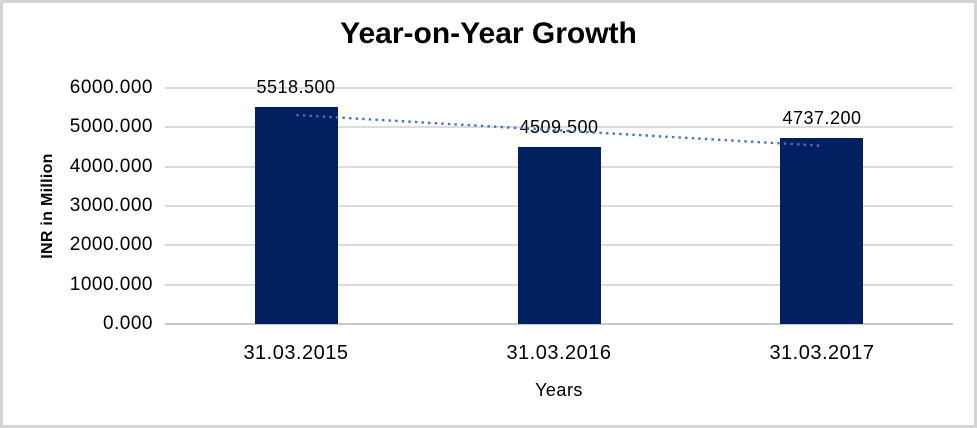  Describe the element at coordinates (559, 390) in the screenshot. I see `x-axis-title: Years` at that location.